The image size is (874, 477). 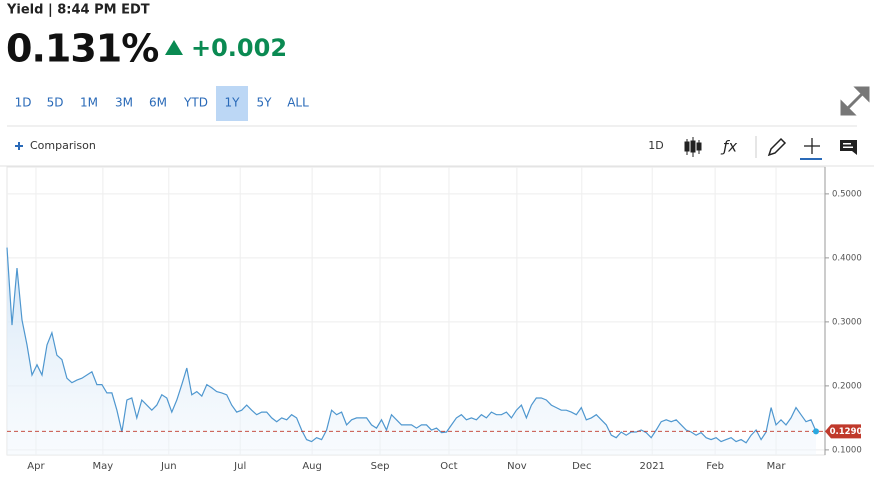 What do you see at coordinates (777, 466) in the screenshot?
I see `x-tick-label: Mar` at bounding box center [777, 466].